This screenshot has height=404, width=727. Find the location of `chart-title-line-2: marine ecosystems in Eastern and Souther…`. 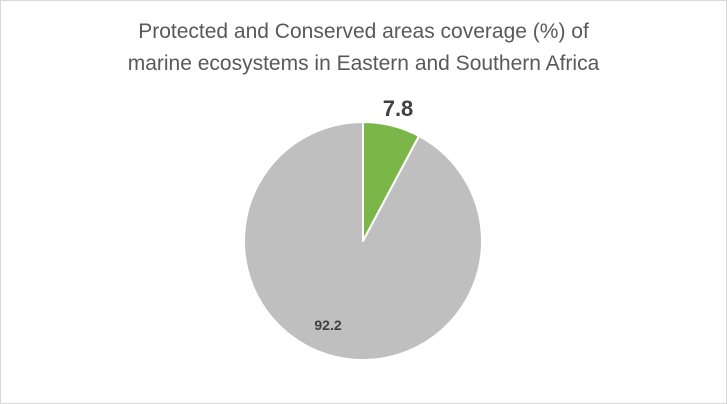

chart-title-line-2: marine ecosystems in Eastern and Souther… is located at coordinates (363, 63).